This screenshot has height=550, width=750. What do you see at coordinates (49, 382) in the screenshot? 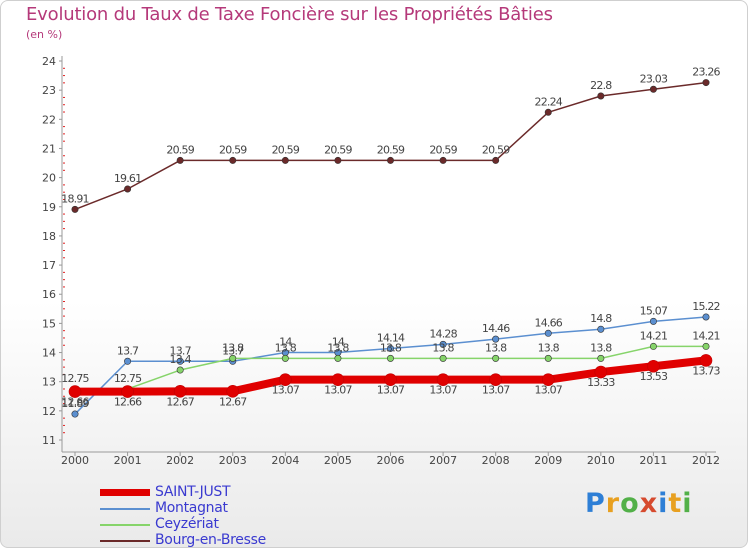
I see `y-tick-label: 13` at bounding box center [49, 382].